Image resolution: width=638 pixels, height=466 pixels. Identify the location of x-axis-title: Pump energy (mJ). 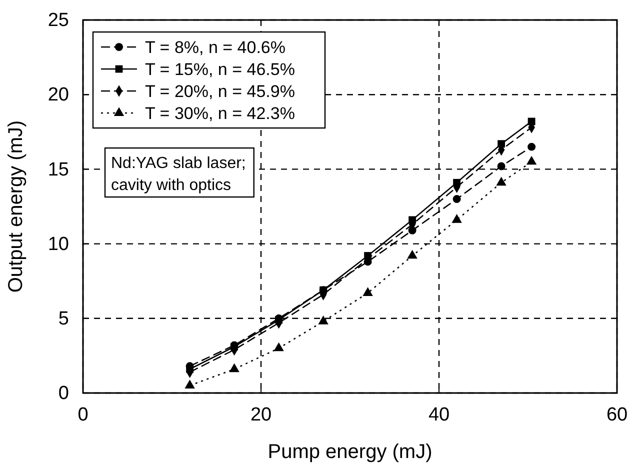
(350, 452).